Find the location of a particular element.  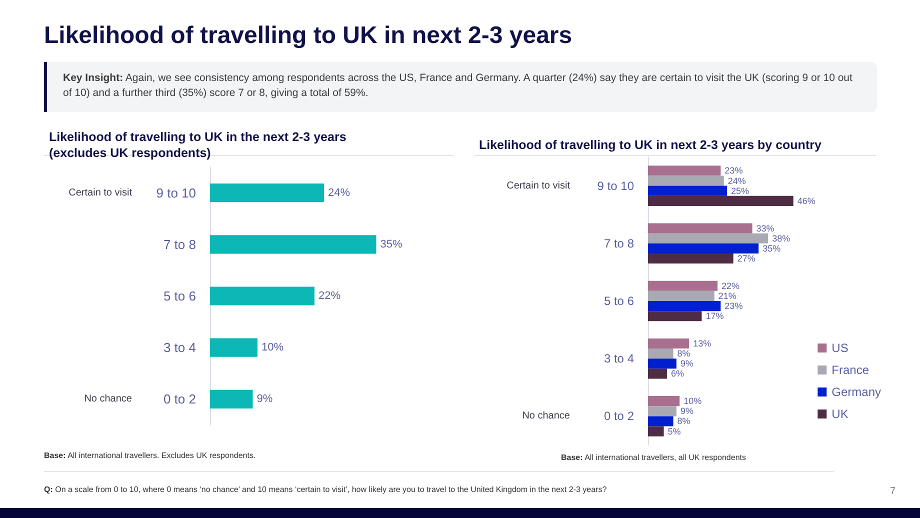

text: Base: All international travellers, all UK respondents is located at coordinates (653, 457).